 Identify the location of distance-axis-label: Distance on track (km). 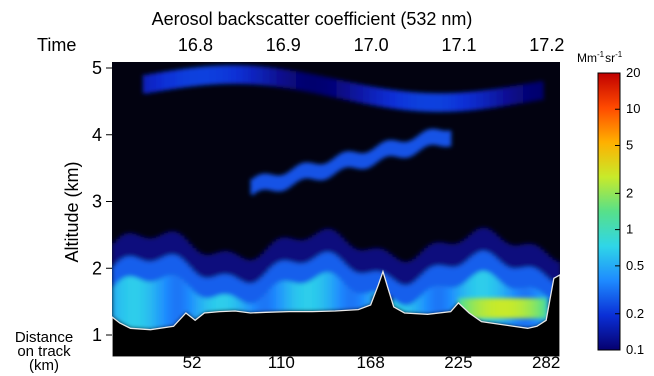
(44, 351).